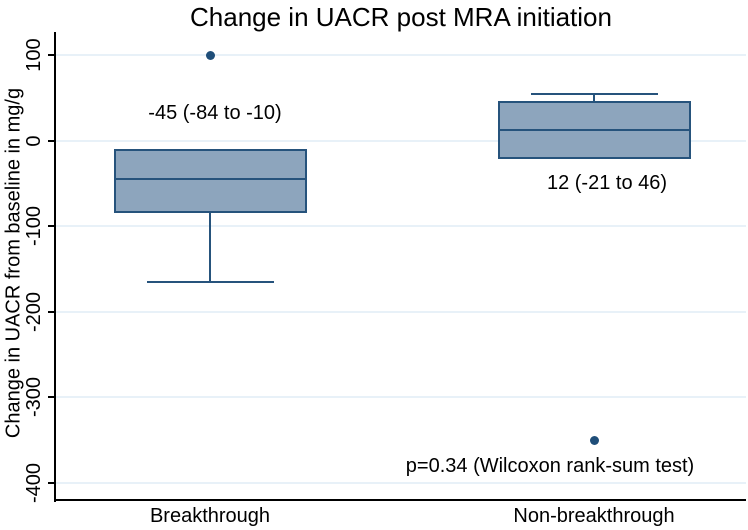  I want to click on whisker-cap-non-breakthrough, so click(594, 94).